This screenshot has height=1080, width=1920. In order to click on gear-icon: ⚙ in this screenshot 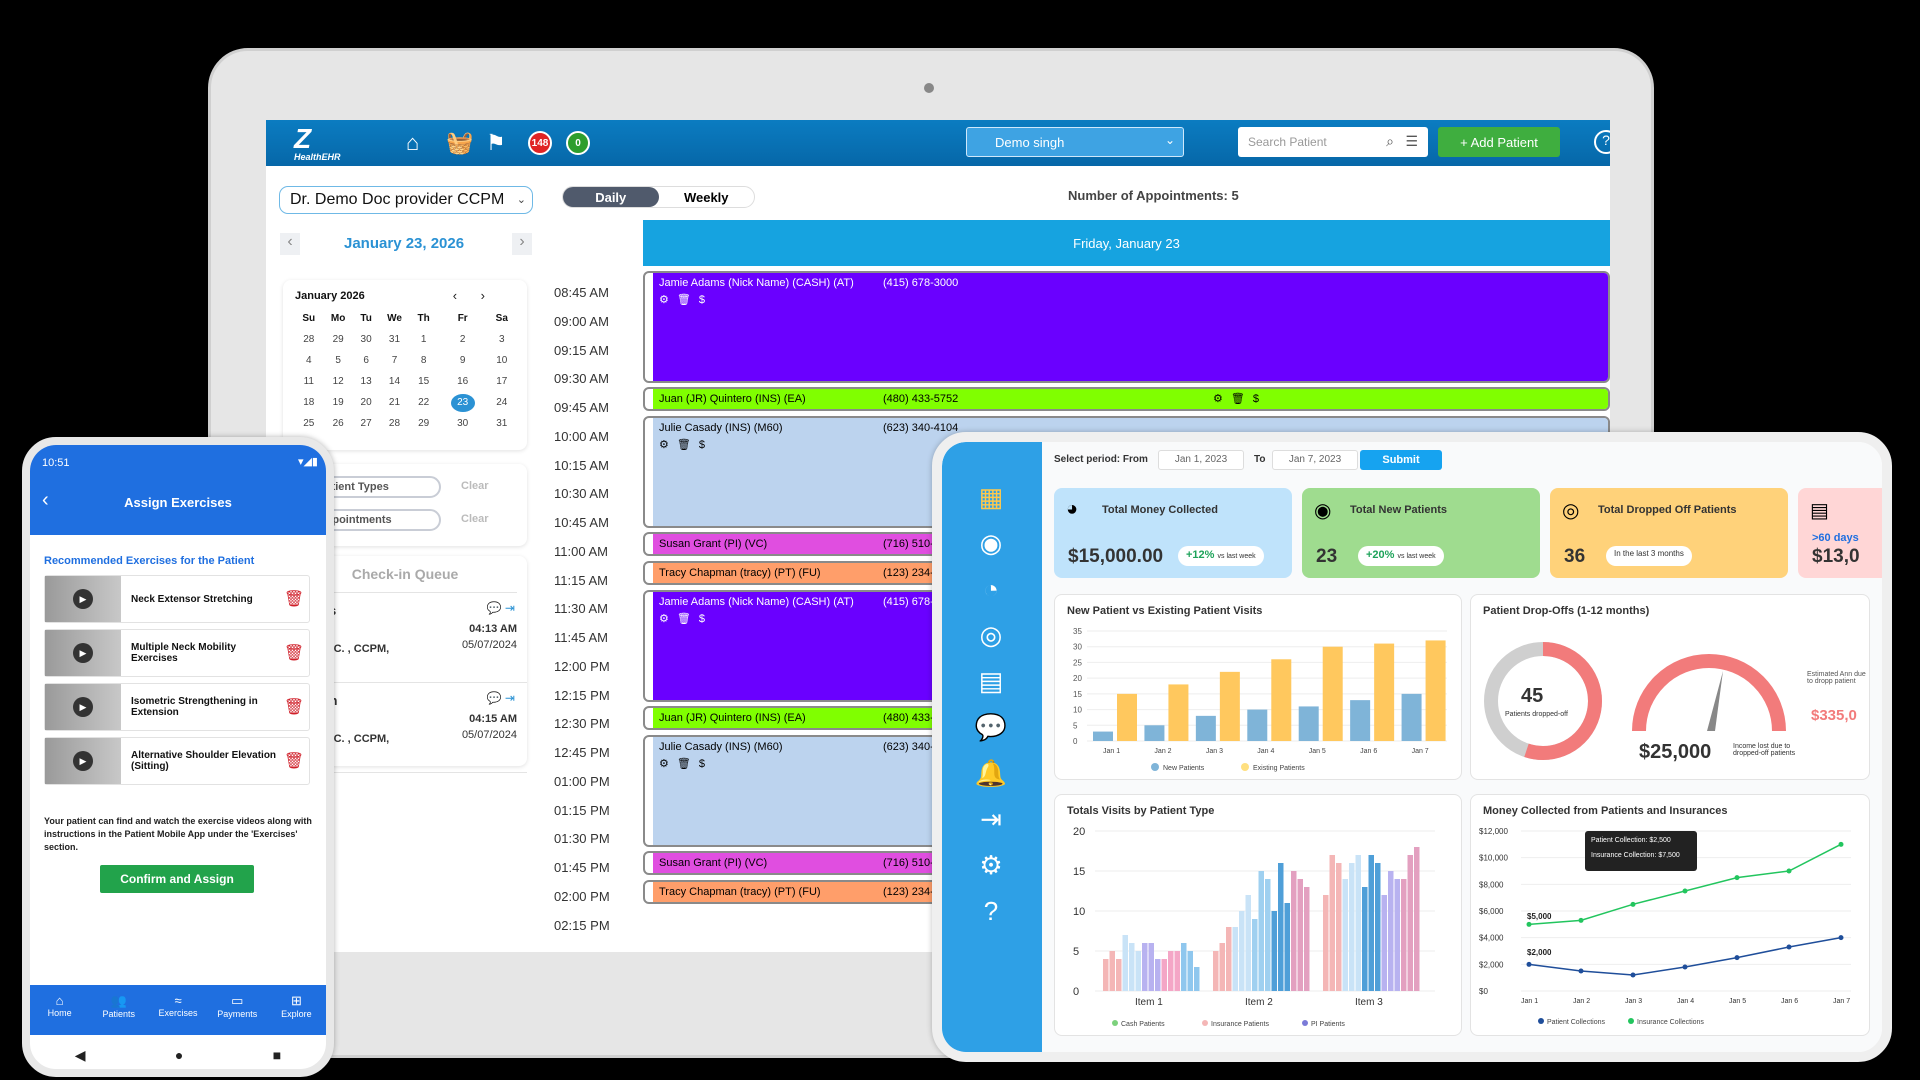, I will do `click(991, 865)`.